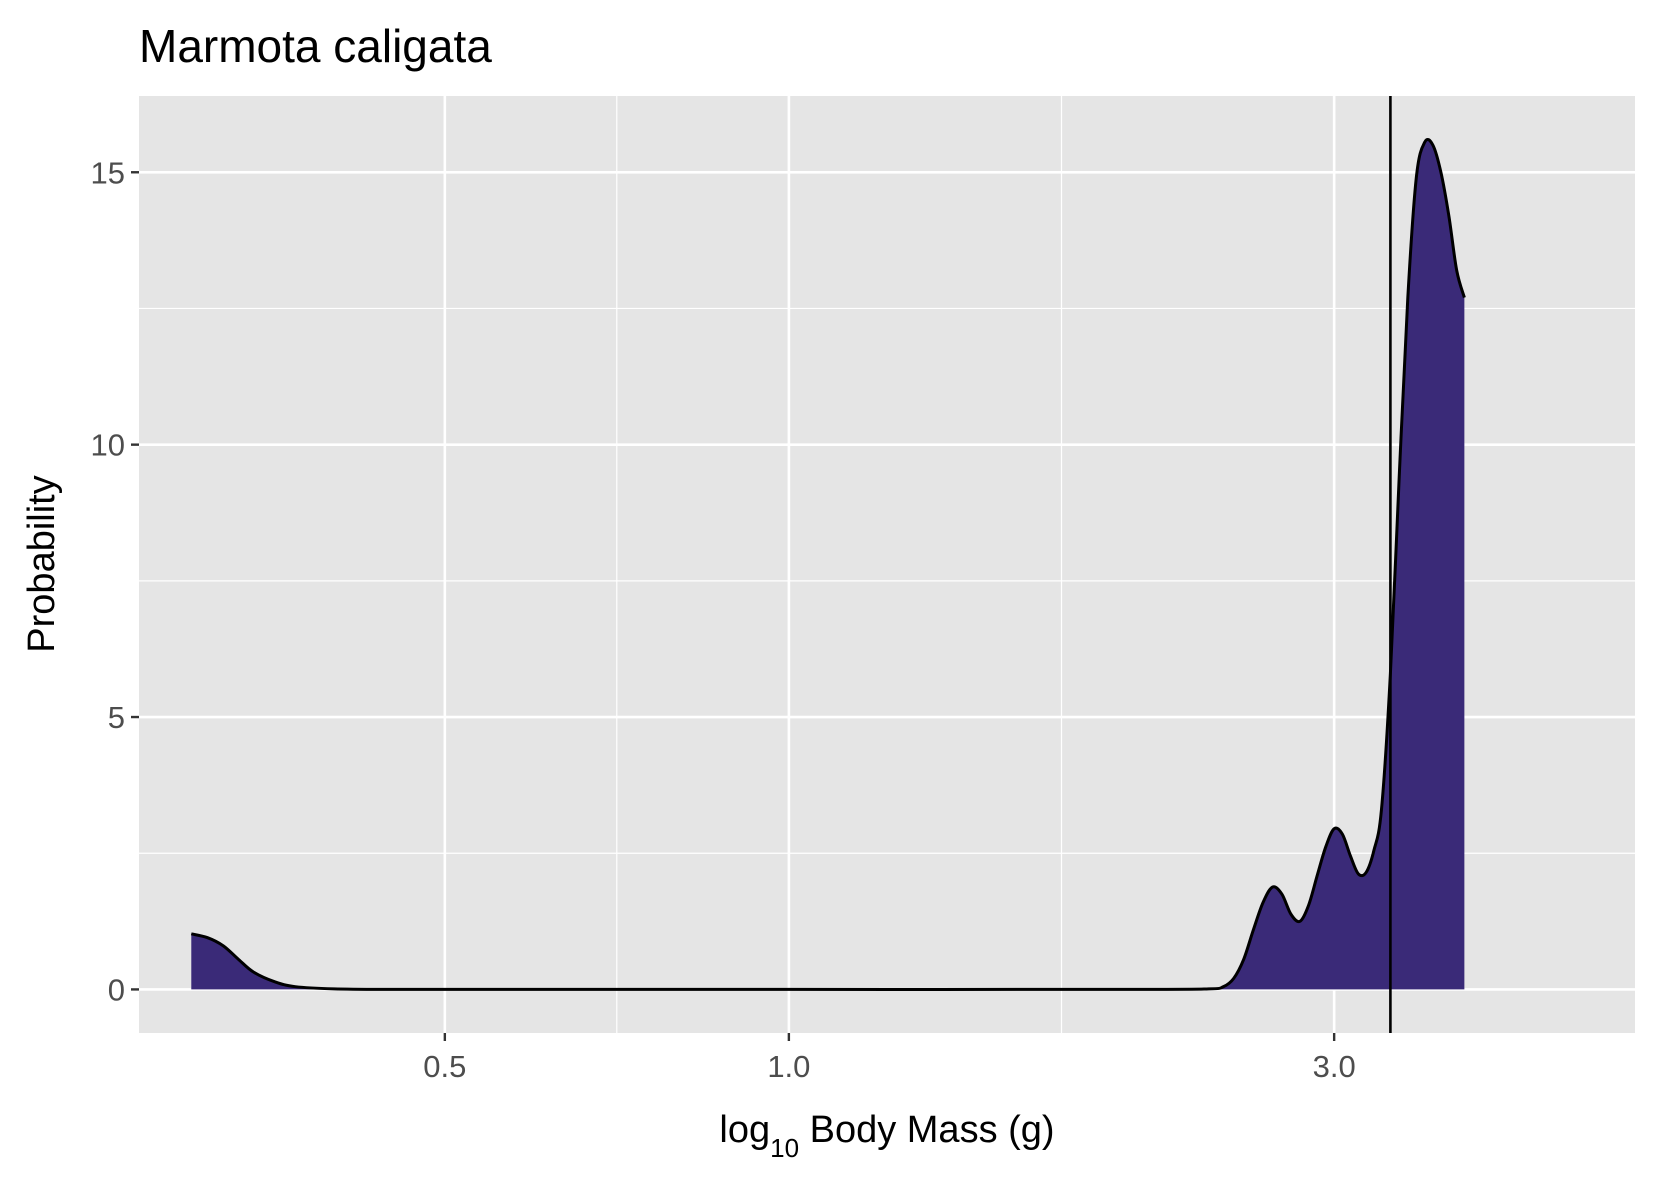  What do you see at coordinates (115, 581) in the screenshot?
I see `y-axis: 0 5 10 15` at bounding box center [115, 581].